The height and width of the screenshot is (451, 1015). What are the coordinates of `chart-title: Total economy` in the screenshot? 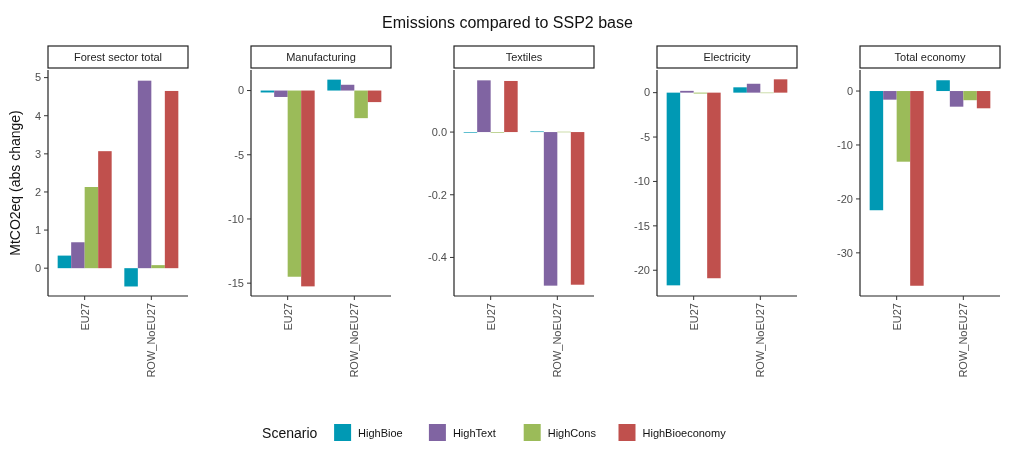 It's located at (930, 57).